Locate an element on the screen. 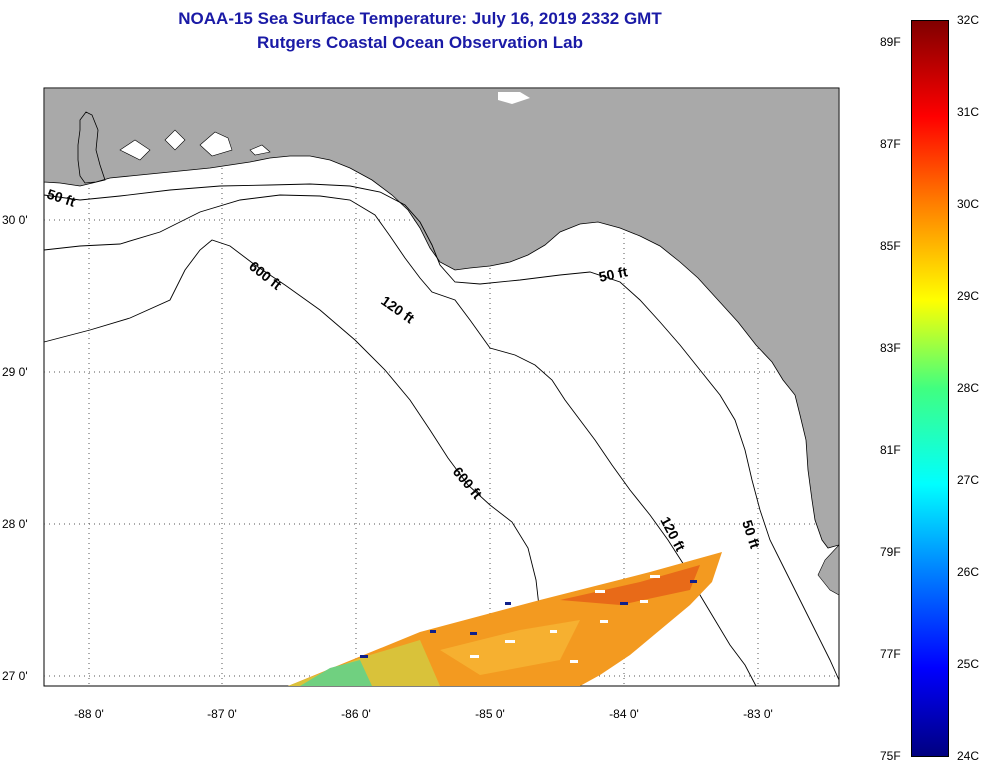 This screenshot has height=770, width=992. celsius-label: 31C is located at coordinates (968, 112).